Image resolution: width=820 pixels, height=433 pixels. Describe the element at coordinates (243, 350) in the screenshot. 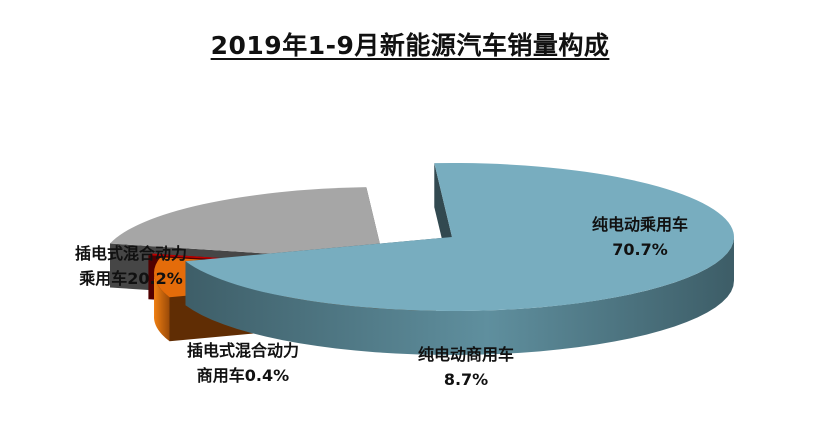

I see `slice-label-line-2-0: 插电式混合动力` at that location.